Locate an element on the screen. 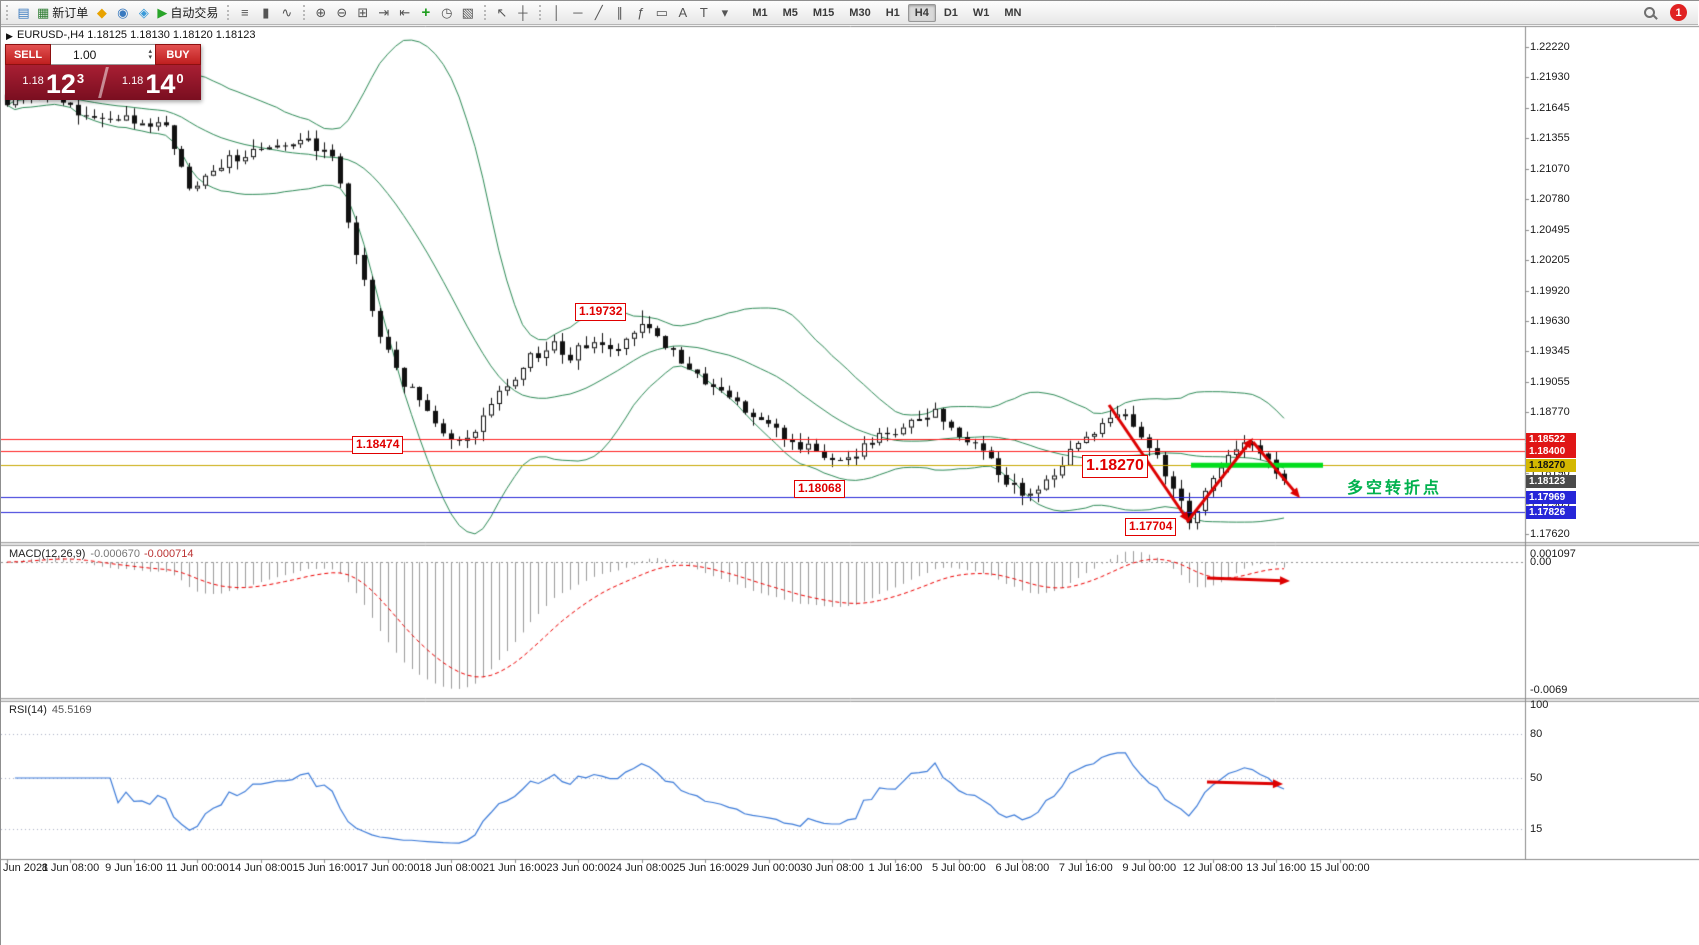  price-axis-label: 1.17620 is located at coordinates (1550, 534).